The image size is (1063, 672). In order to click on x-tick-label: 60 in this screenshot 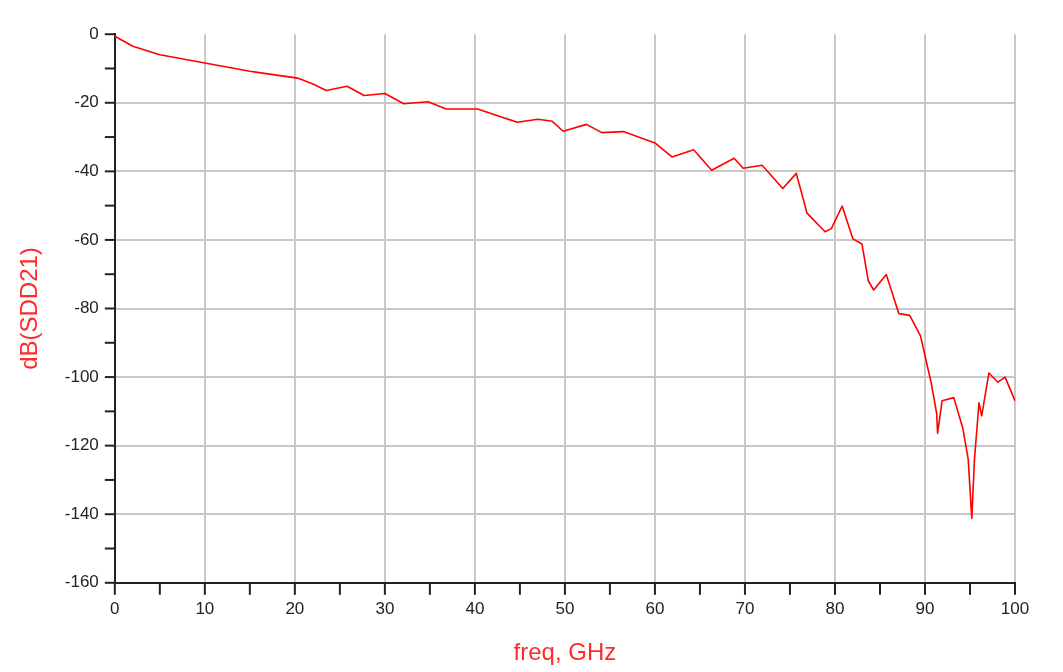, I will do `click(655, 608)`.